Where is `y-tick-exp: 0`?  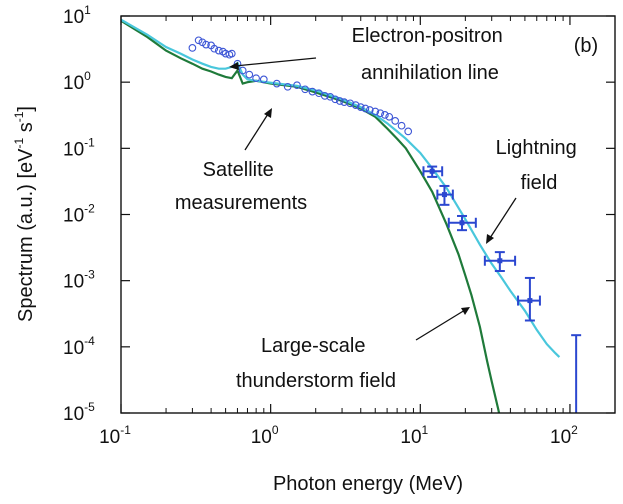
y-tick-exp: 0 is located at coordinates (87, 76).